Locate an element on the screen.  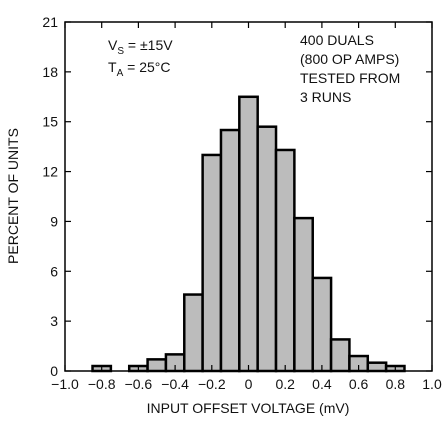
annotation: TA = 25°C is located at coordinates (139, 69).